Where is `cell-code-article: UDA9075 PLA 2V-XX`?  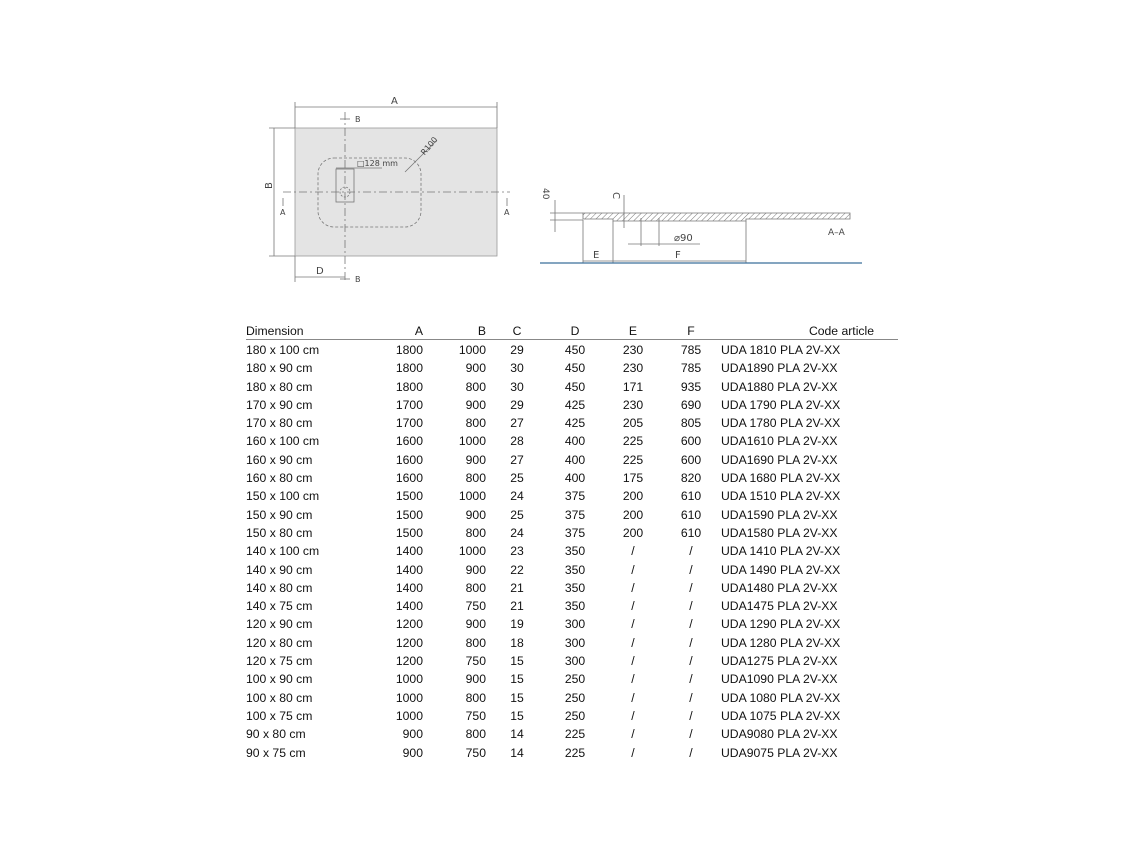 cell-code-article: UDA9075 PLA 2V-XX is located at coordinates (779, 752).